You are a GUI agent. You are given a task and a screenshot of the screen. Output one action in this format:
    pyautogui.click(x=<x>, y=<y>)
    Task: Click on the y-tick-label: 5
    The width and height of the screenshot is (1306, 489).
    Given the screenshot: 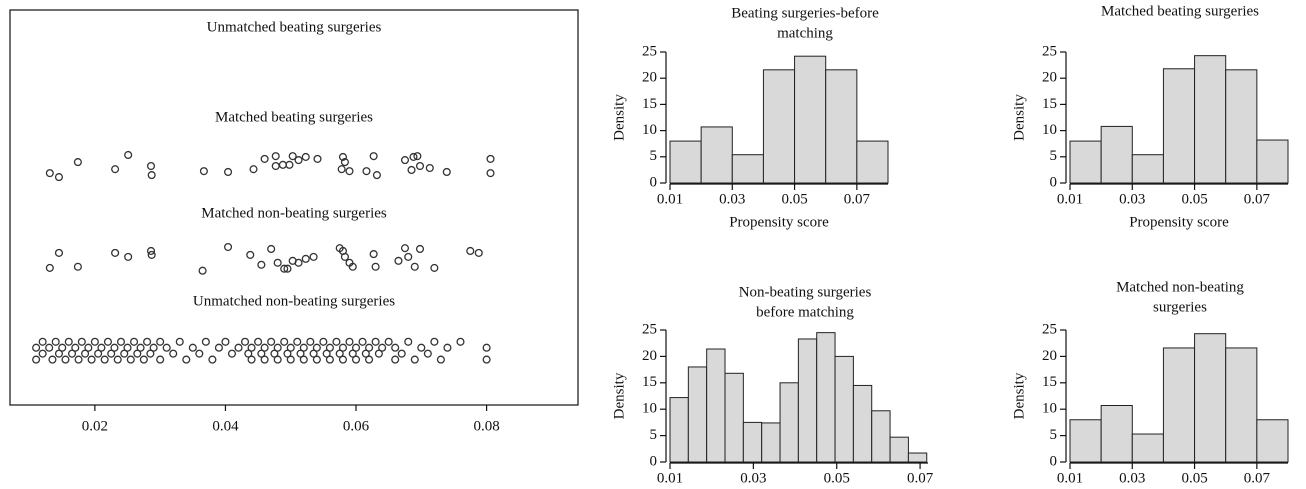 What is the action you would take?
    pyautogui.click(x=654, y=435)
    